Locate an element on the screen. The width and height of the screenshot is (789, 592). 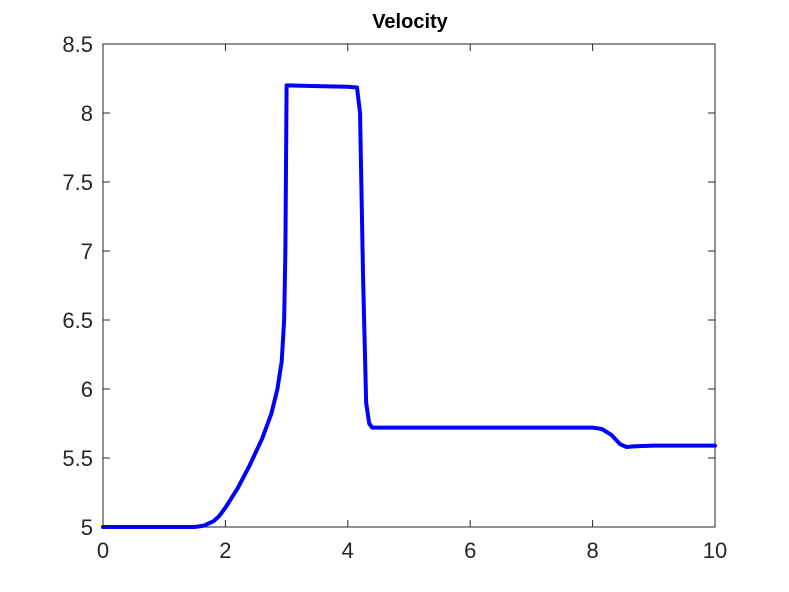
x-tick-label: 2 is located at coordinates (225, 550).